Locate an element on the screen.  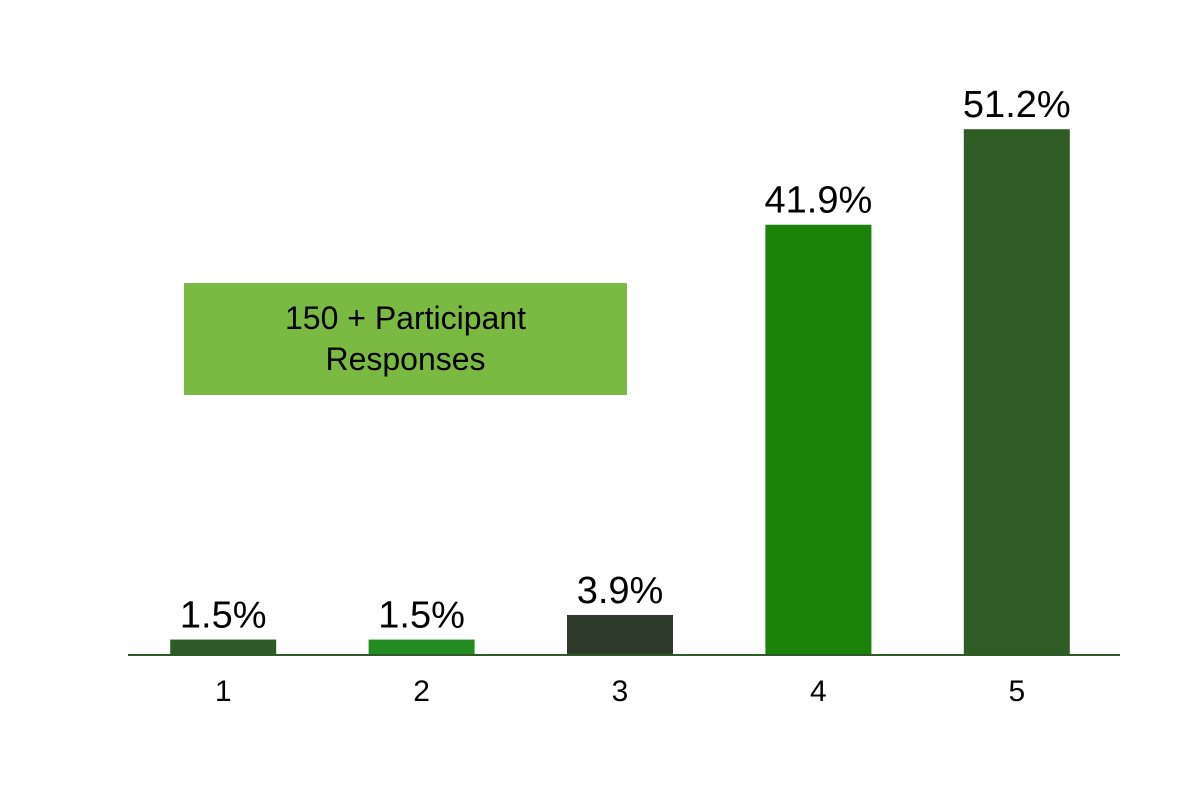
x-tick-label-4: 4 is located at coordinates (818, 691).